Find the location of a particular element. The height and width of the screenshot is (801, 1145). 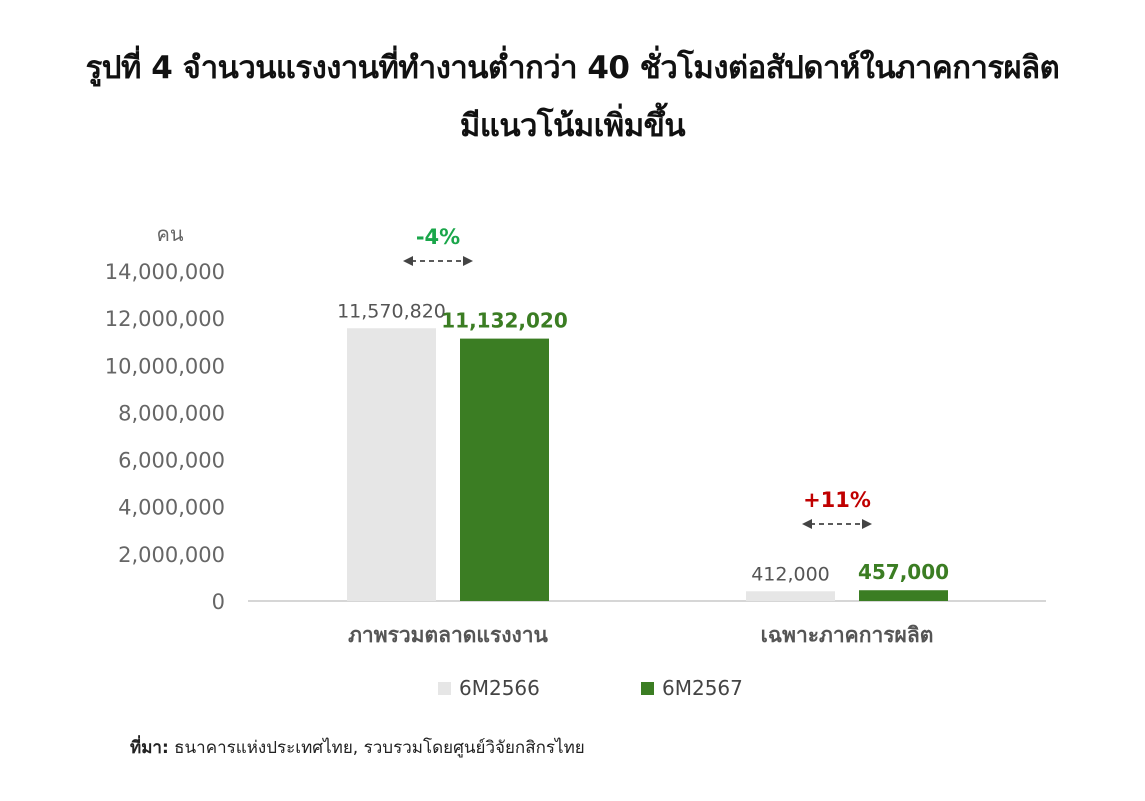

x-tick-label: ภาพรวมตลาดแรงงาน is located at coordinates (448, 635).